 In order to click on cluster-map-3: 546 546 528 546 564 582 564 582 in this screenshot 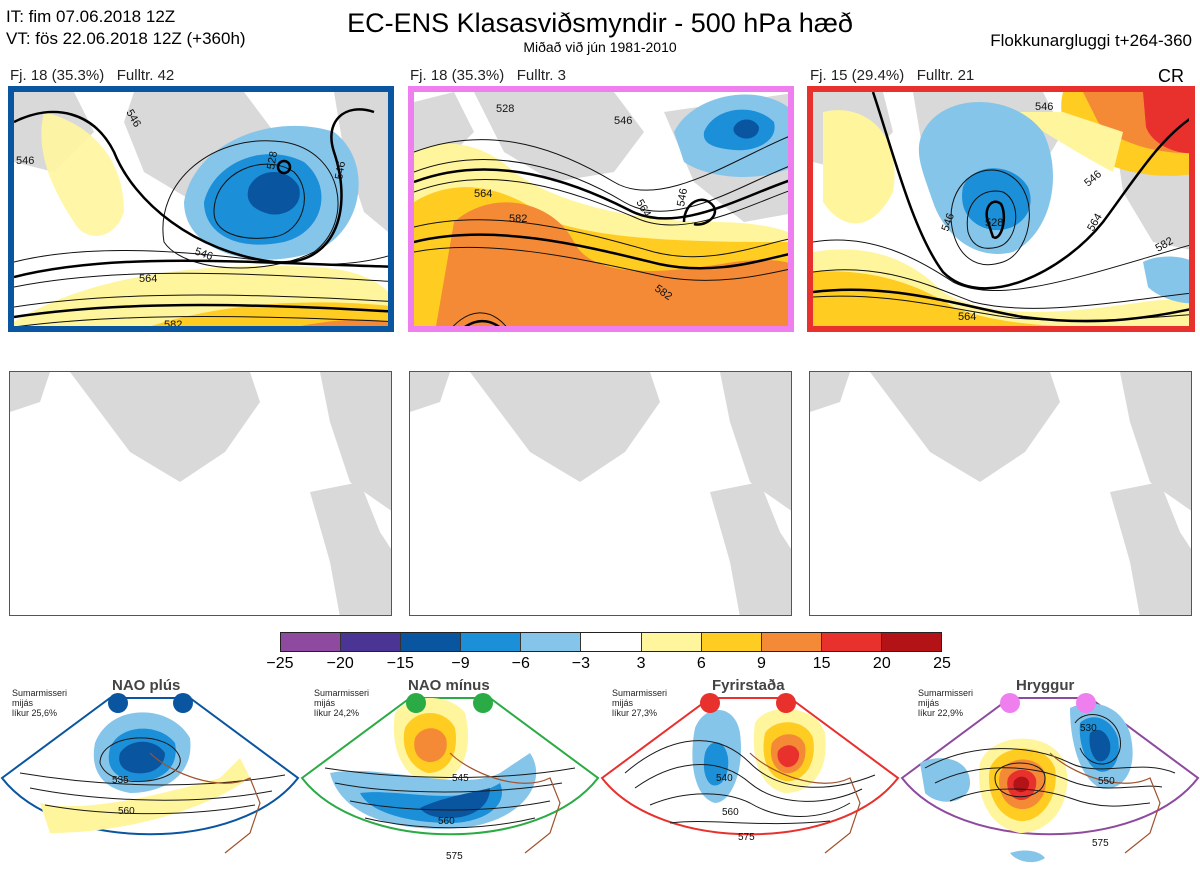, I will do `click(1001, 209)`.